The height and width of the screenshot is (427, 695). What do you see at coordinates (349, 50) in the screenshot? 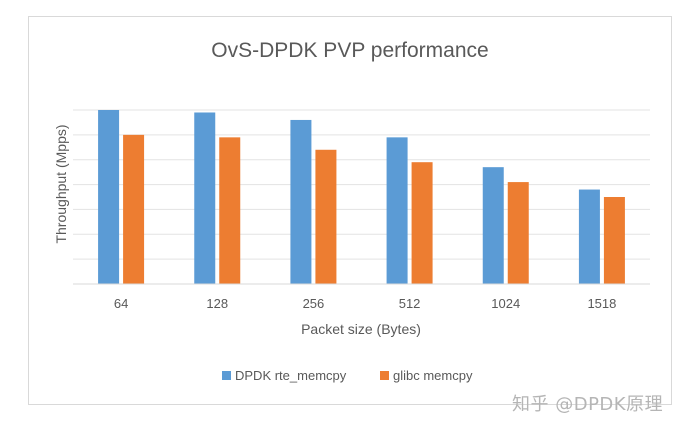
I see `chart-title: OvS-DPDK PVP performance` at bounding box center [349, 50].